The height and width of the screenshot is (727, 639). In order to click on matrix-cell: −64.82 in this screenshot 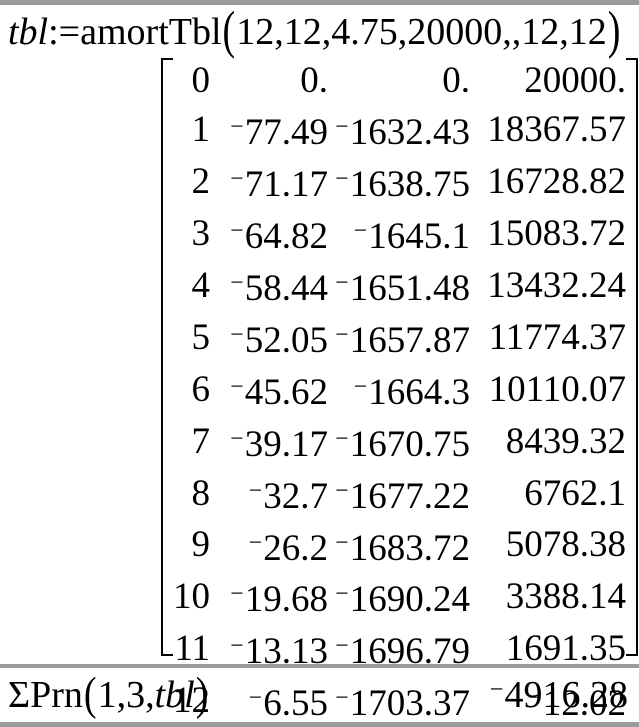, I will do `click(279, 236)`.